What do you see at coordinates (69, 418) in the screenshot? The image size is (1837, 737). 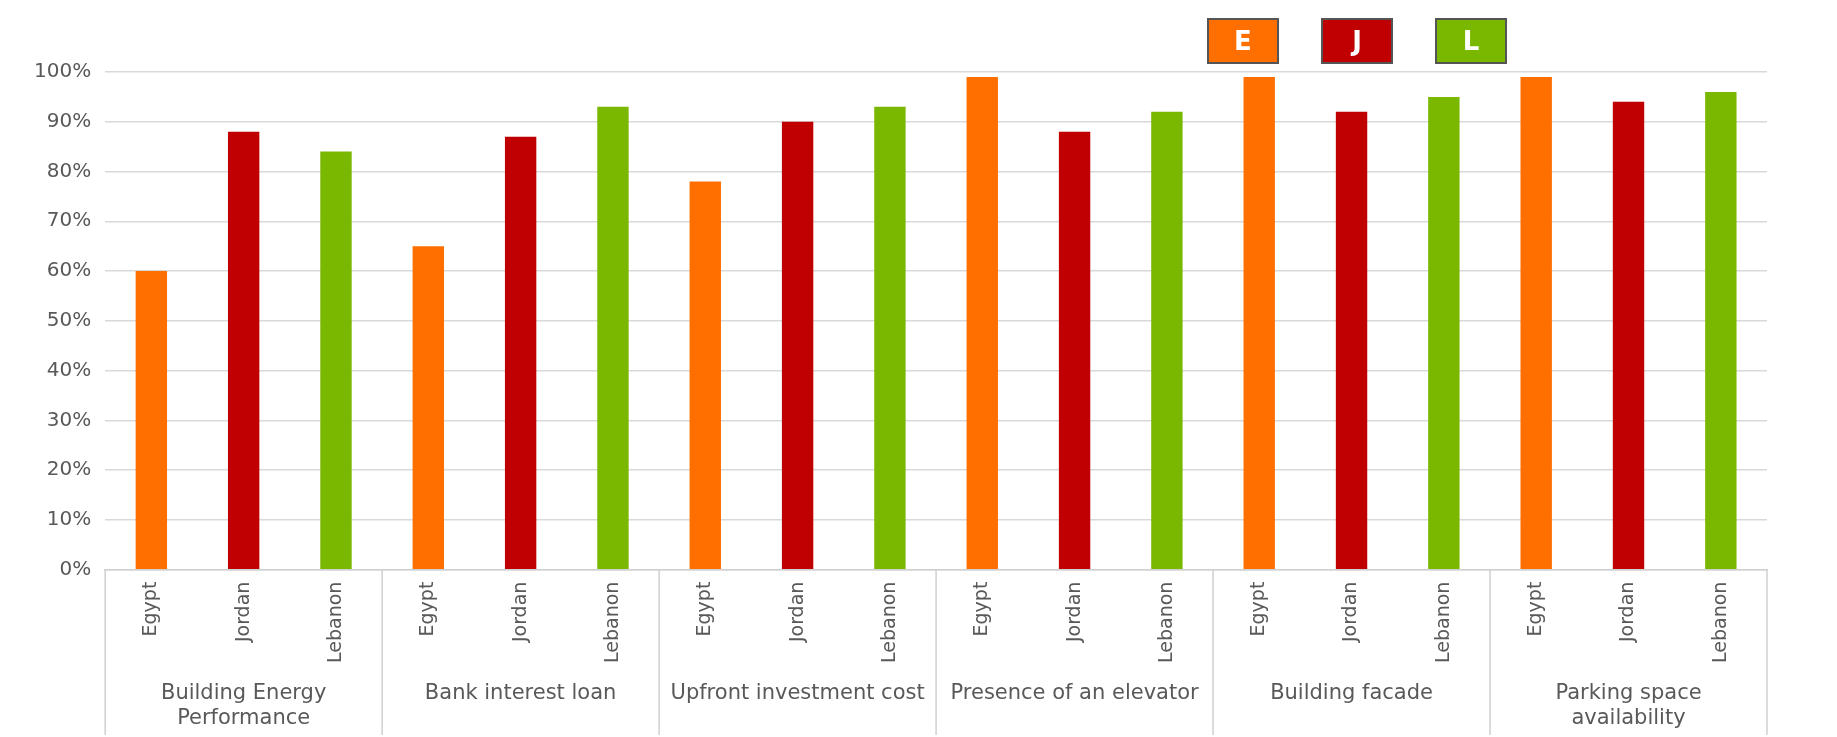 I see `y-tick-label: 30%` at bounding box center [69, 418].